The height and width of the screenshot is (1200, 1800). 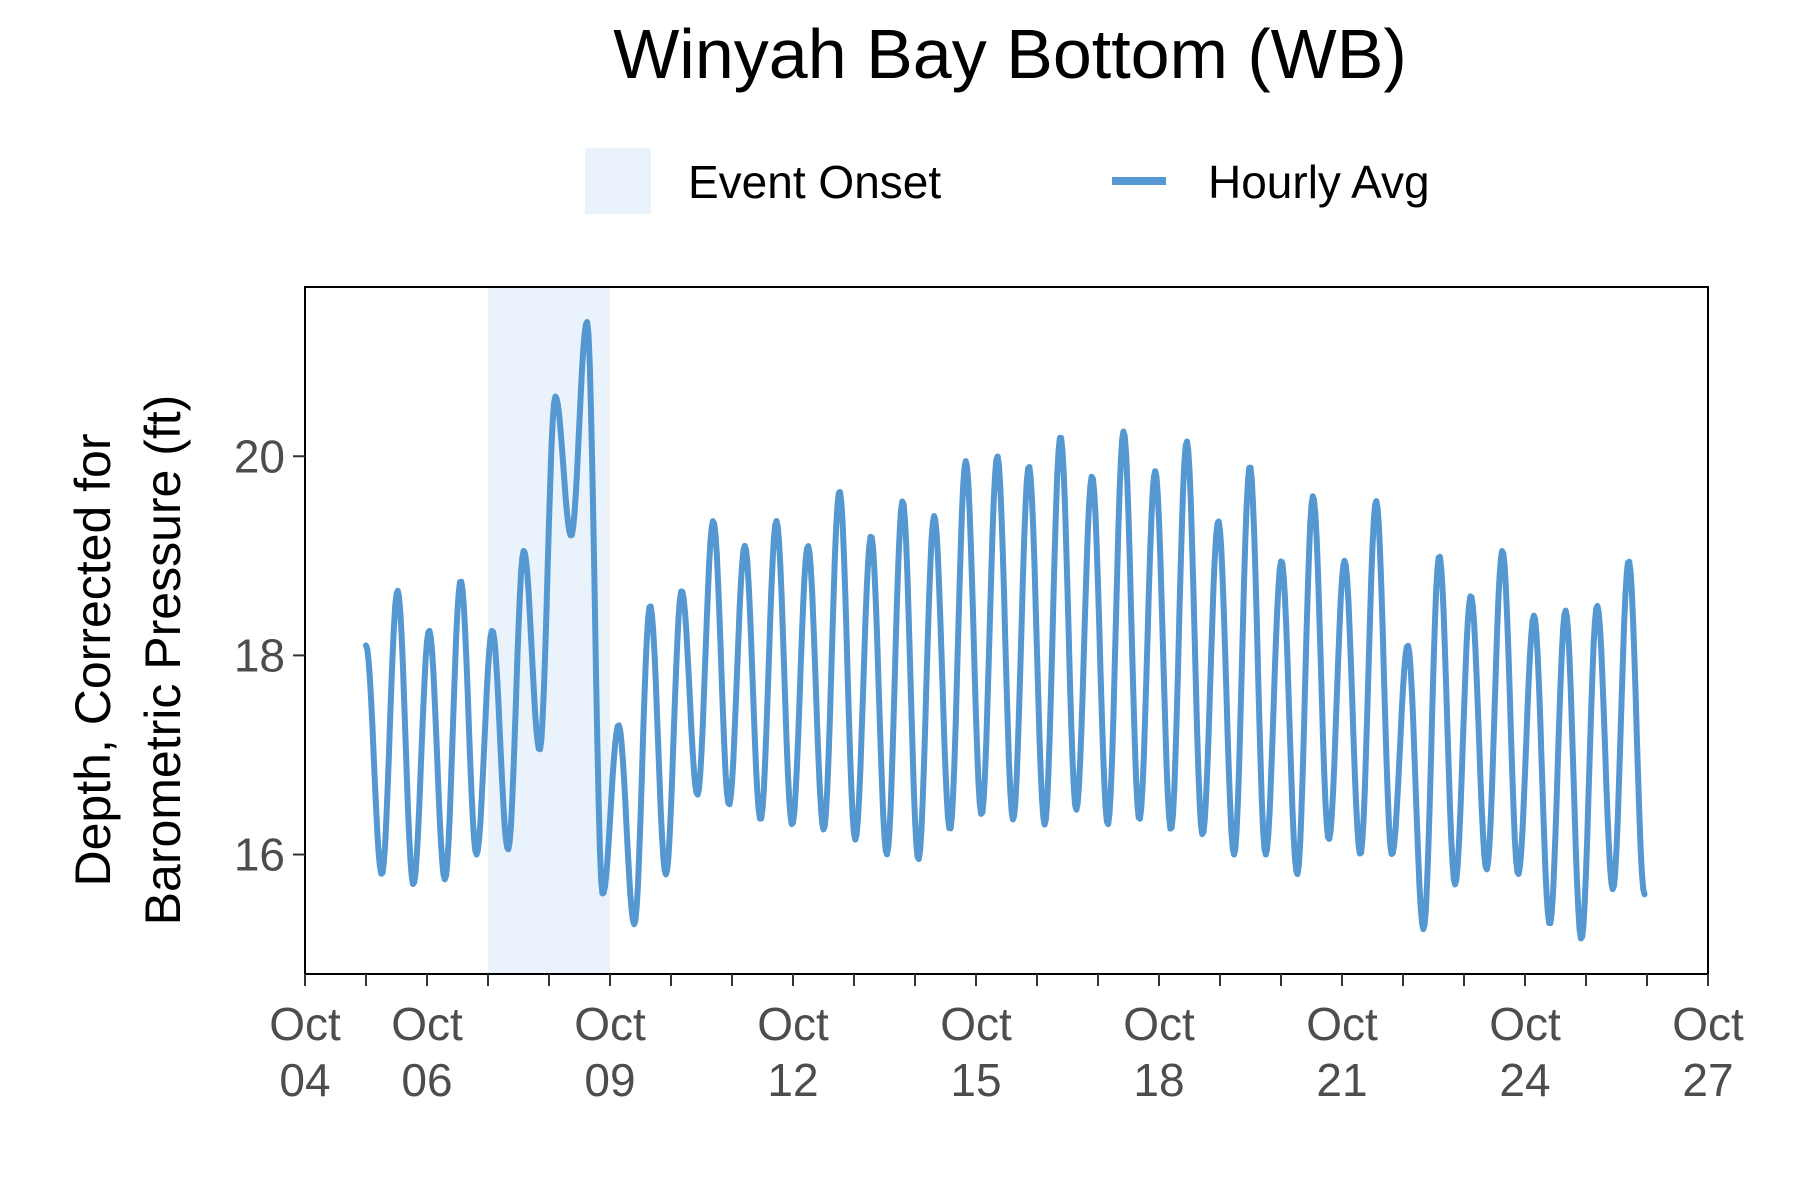 What do you see at coordinates (163, 660) in the screenshot?
I see `y-axis-title-line-2: Barometric Pressure (ft)` at bounding box center [163, 660].